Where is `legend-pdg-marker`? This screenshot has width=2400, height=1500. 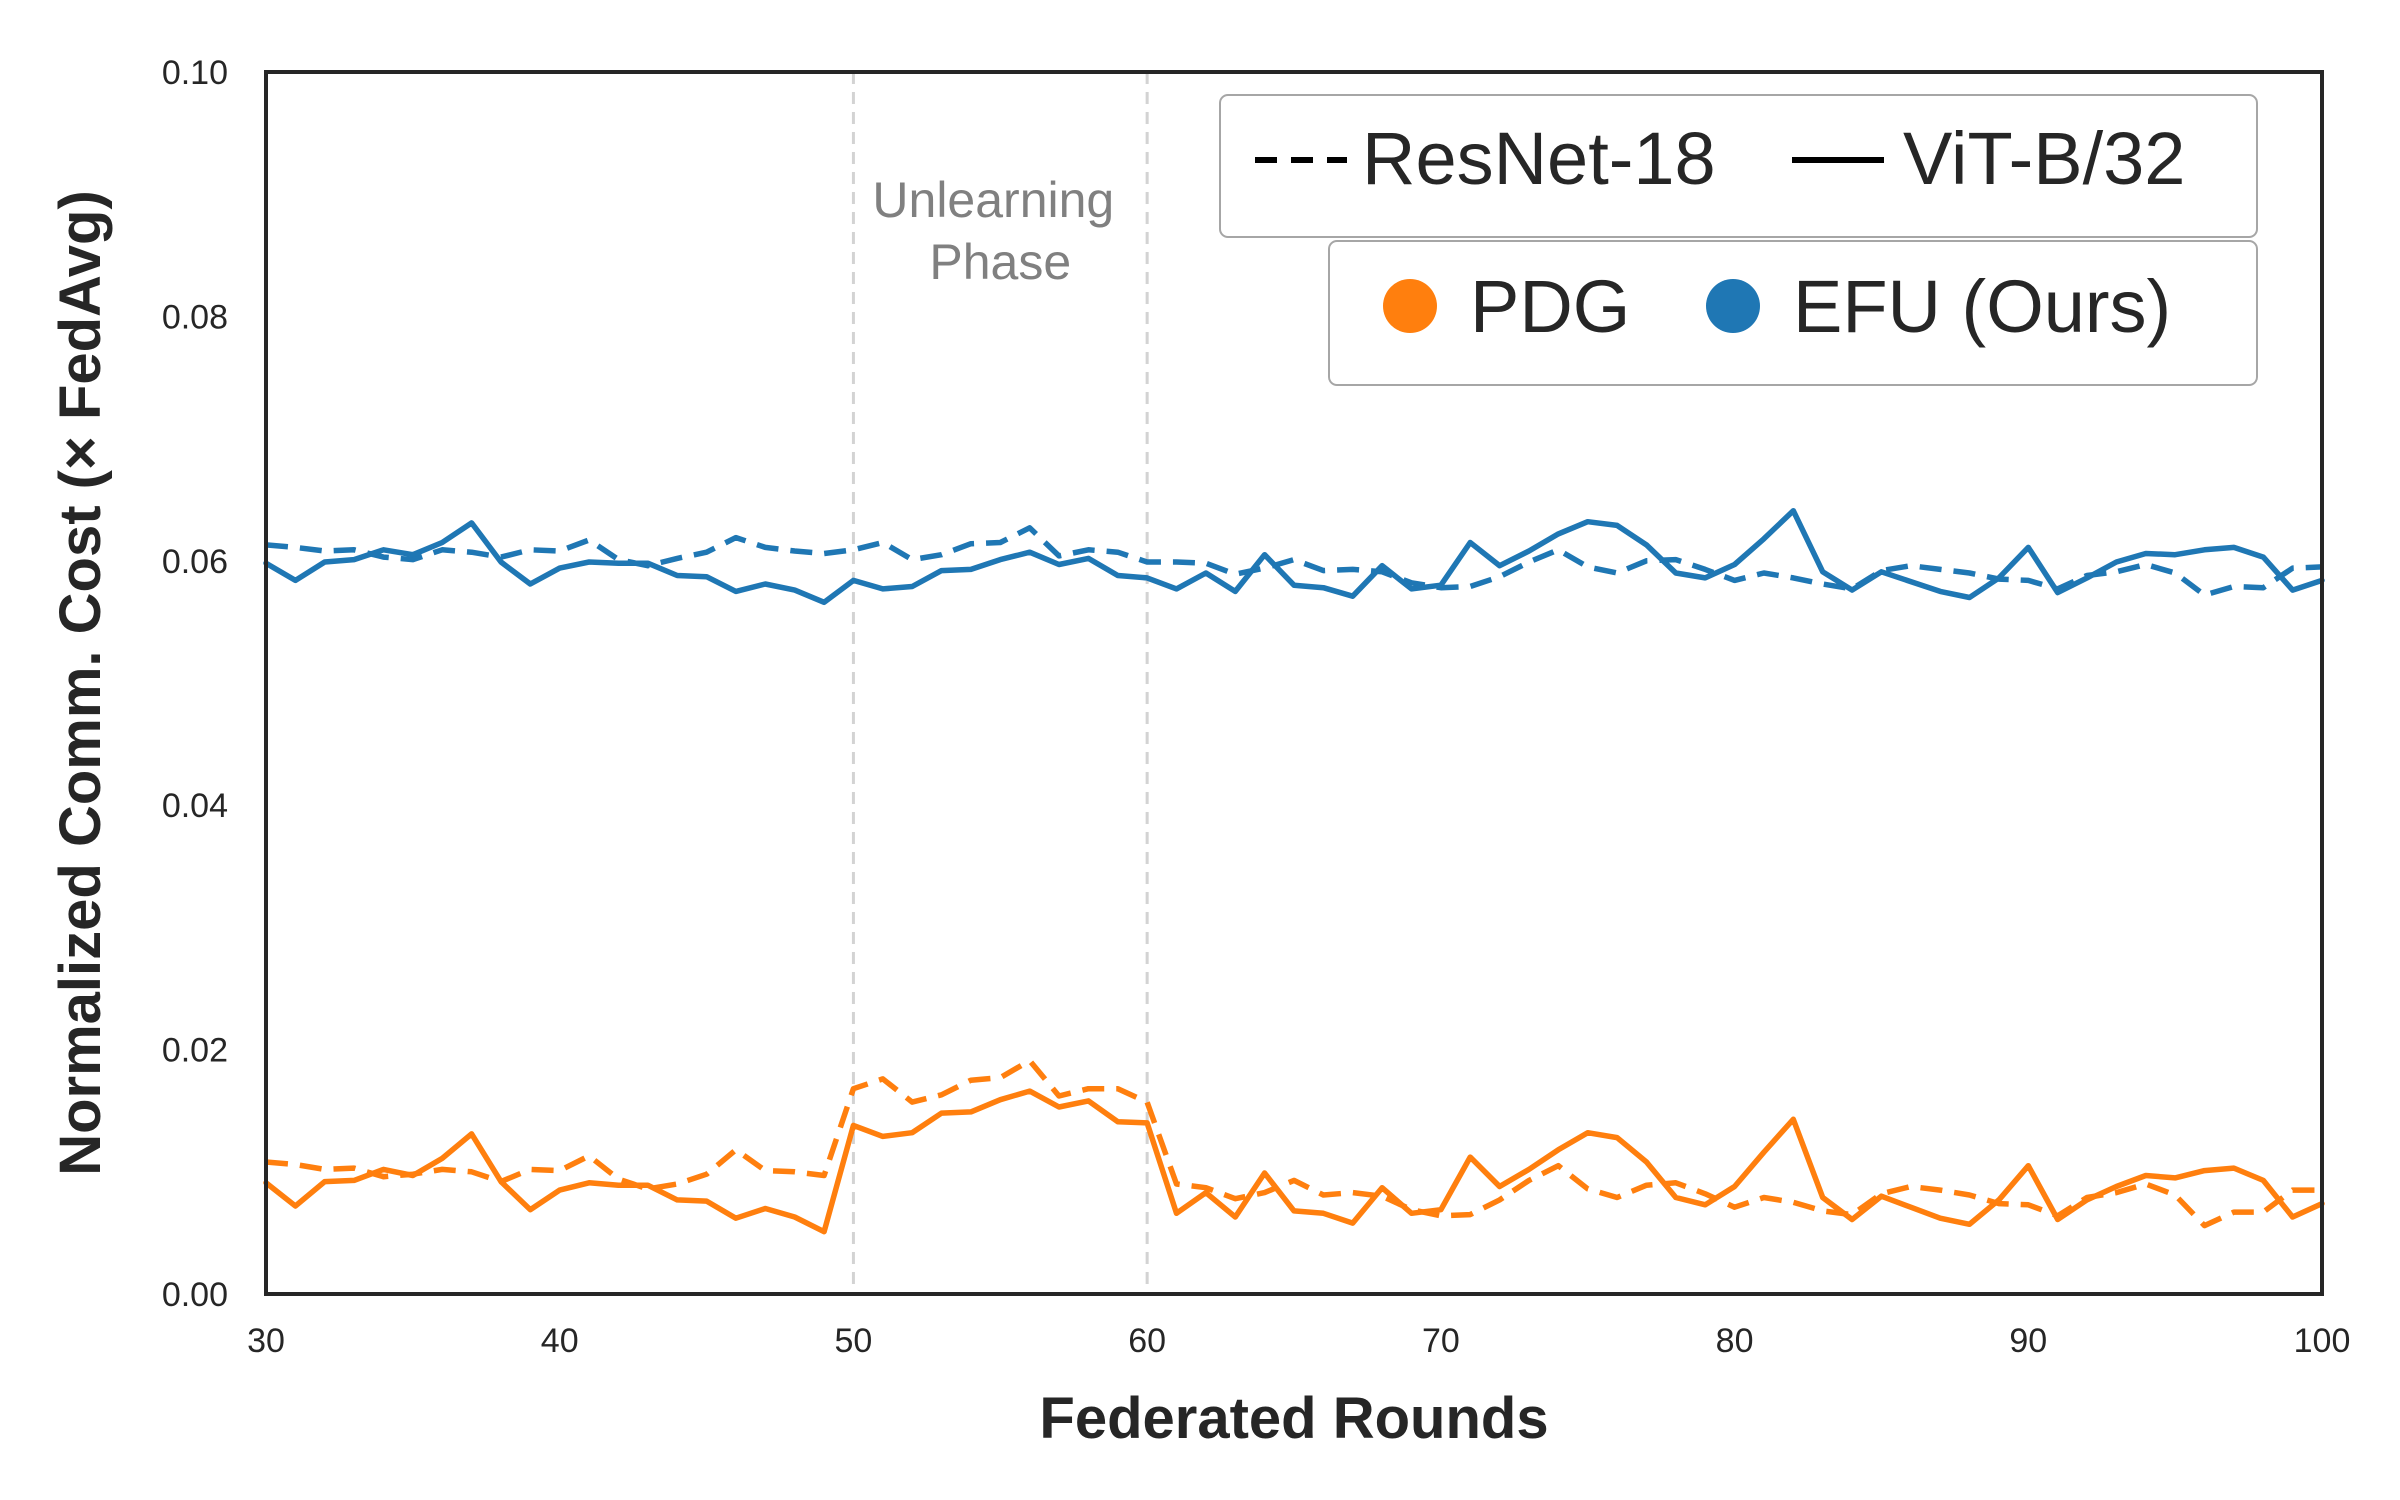 legend-pdg-marker is located at coordinates (1410, 306).